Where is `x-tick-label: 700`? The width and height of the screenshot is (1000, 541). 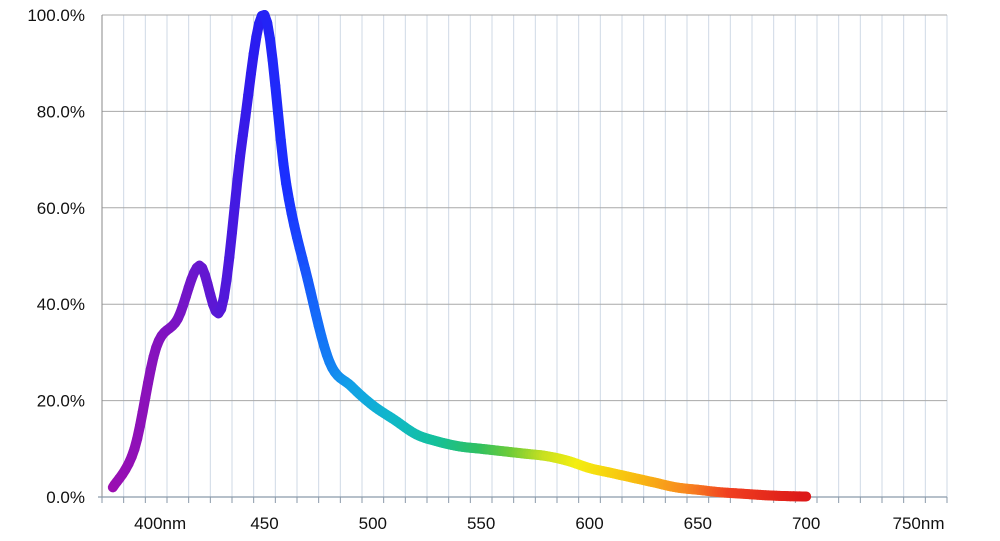
x-tick-label: 700 is located at coordinates (806, 523).